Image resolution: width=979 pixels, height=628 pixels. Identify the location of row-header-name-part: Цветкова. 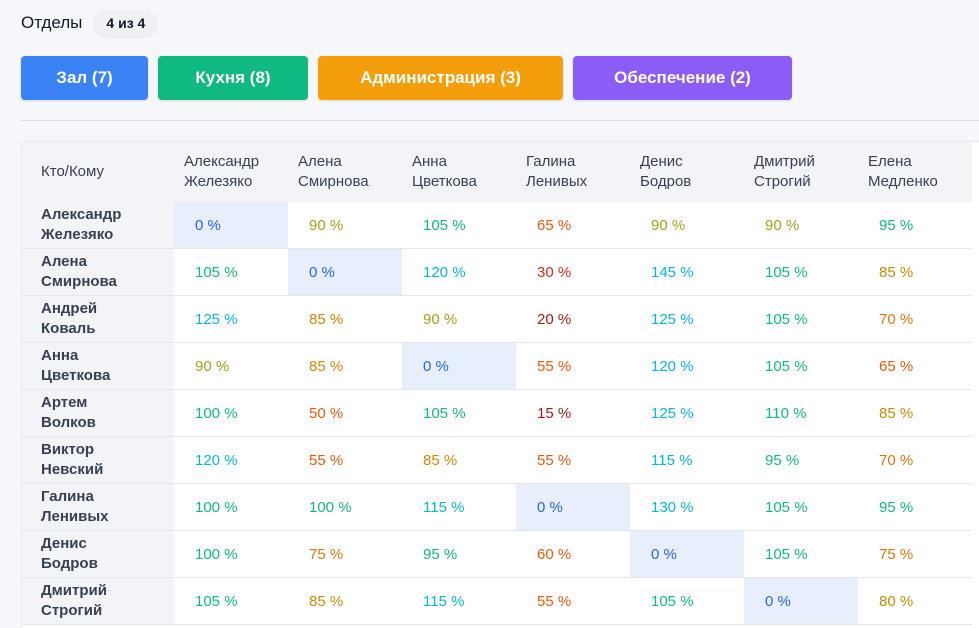
(76, 375).